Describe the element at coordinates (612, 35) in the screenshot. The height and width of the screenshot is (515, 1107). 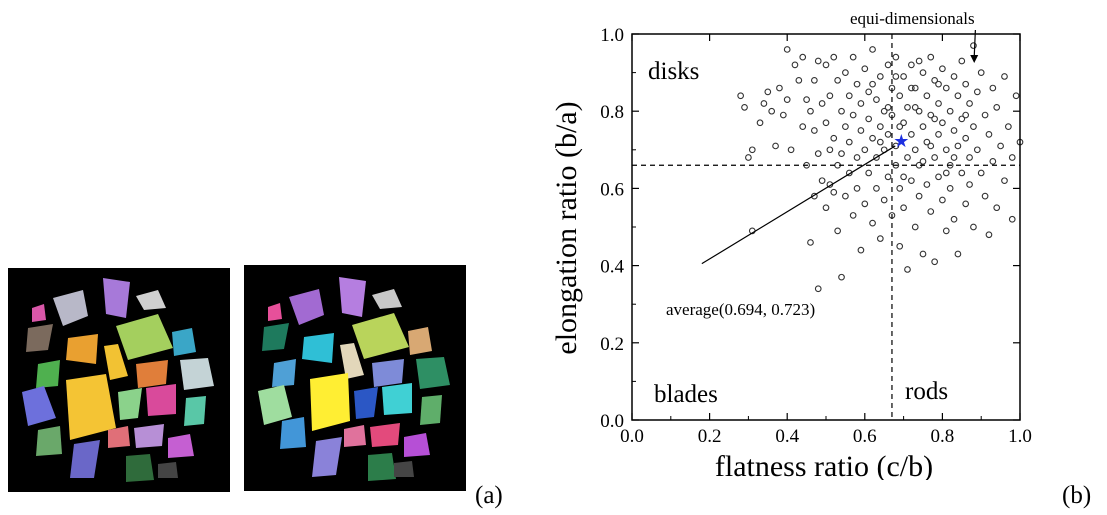
I see `y-tick-label: 1.0` at that location.